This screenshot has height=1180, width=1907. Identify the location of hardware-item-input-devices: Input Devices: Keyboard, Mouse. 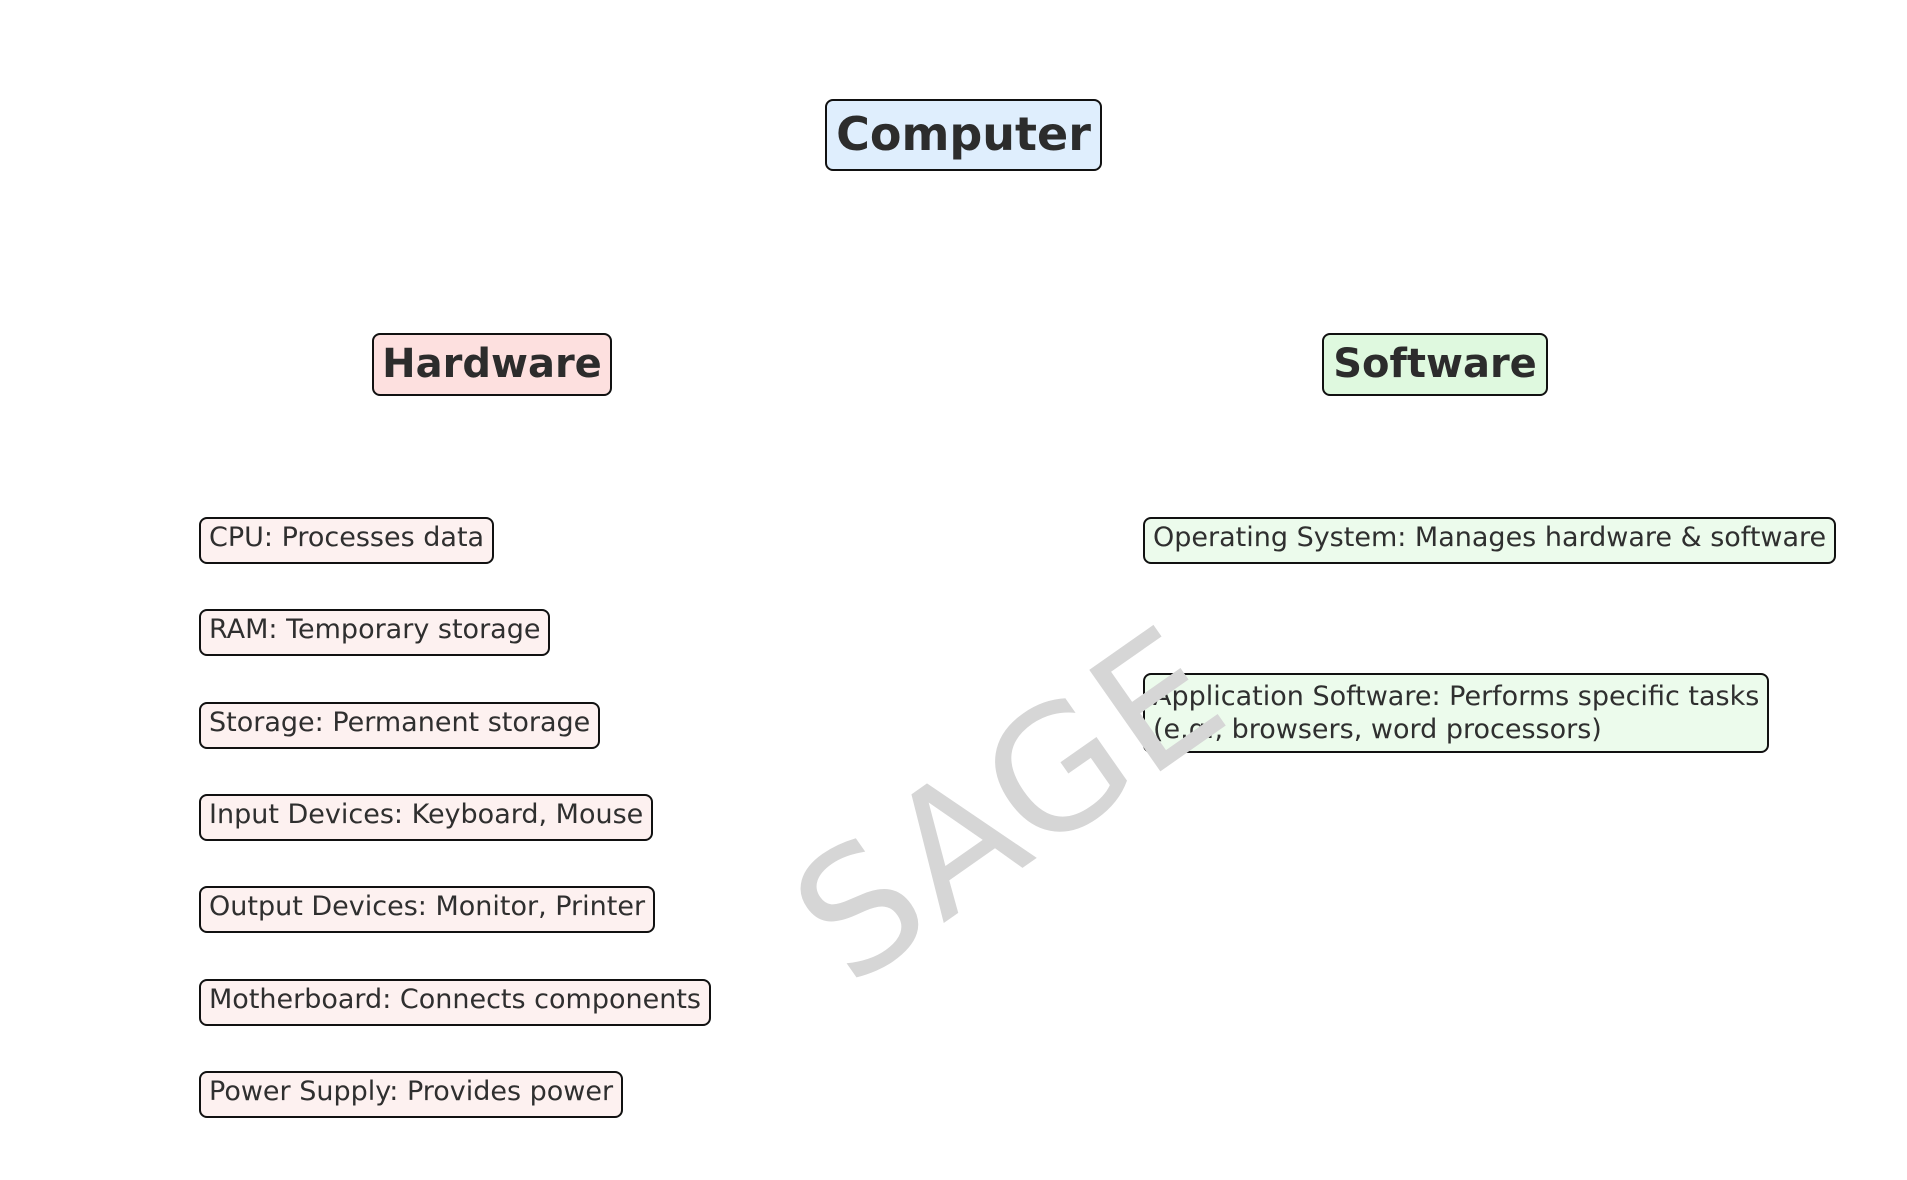
(426, 817).